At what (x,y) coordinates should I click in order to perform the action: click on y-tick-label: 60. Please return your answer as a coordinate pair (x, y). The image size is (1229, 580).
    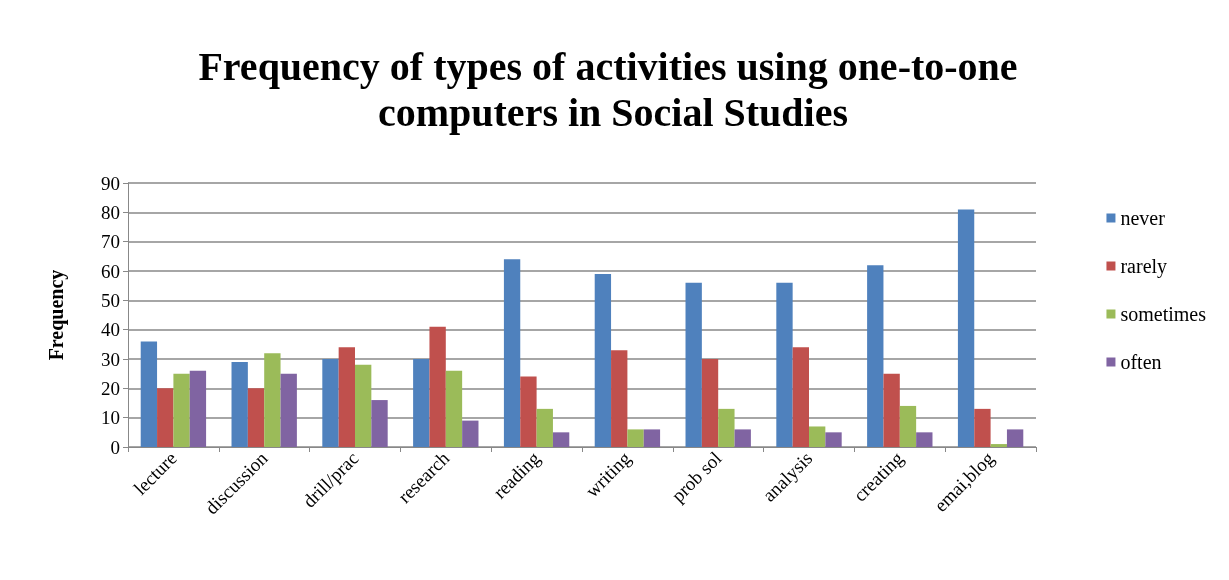
    Looking at the image, I should click on (110, 271).